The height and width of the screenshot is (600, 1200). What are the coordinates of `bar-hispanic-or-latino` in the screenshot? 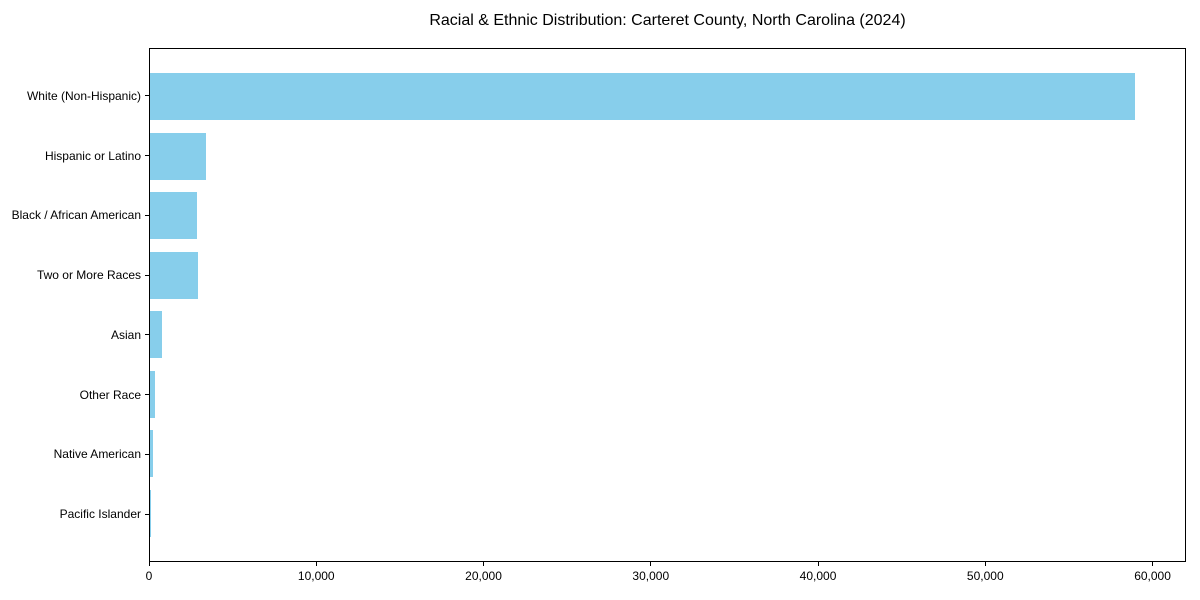 It's located at (178, 156).